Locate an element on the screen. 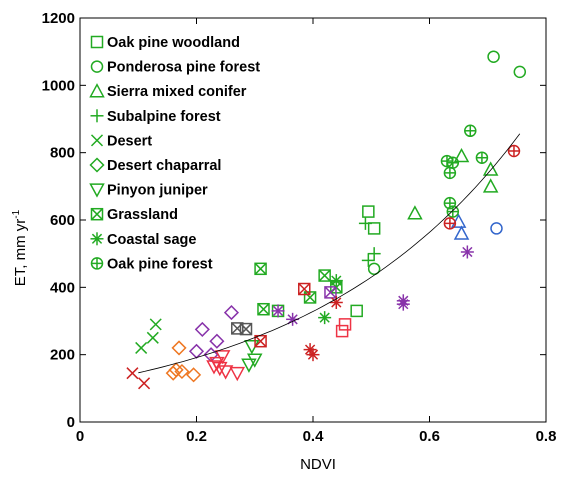 The image size is (562, 481). legend-label: Pinyon juniper is located at coordinates (157, 191).